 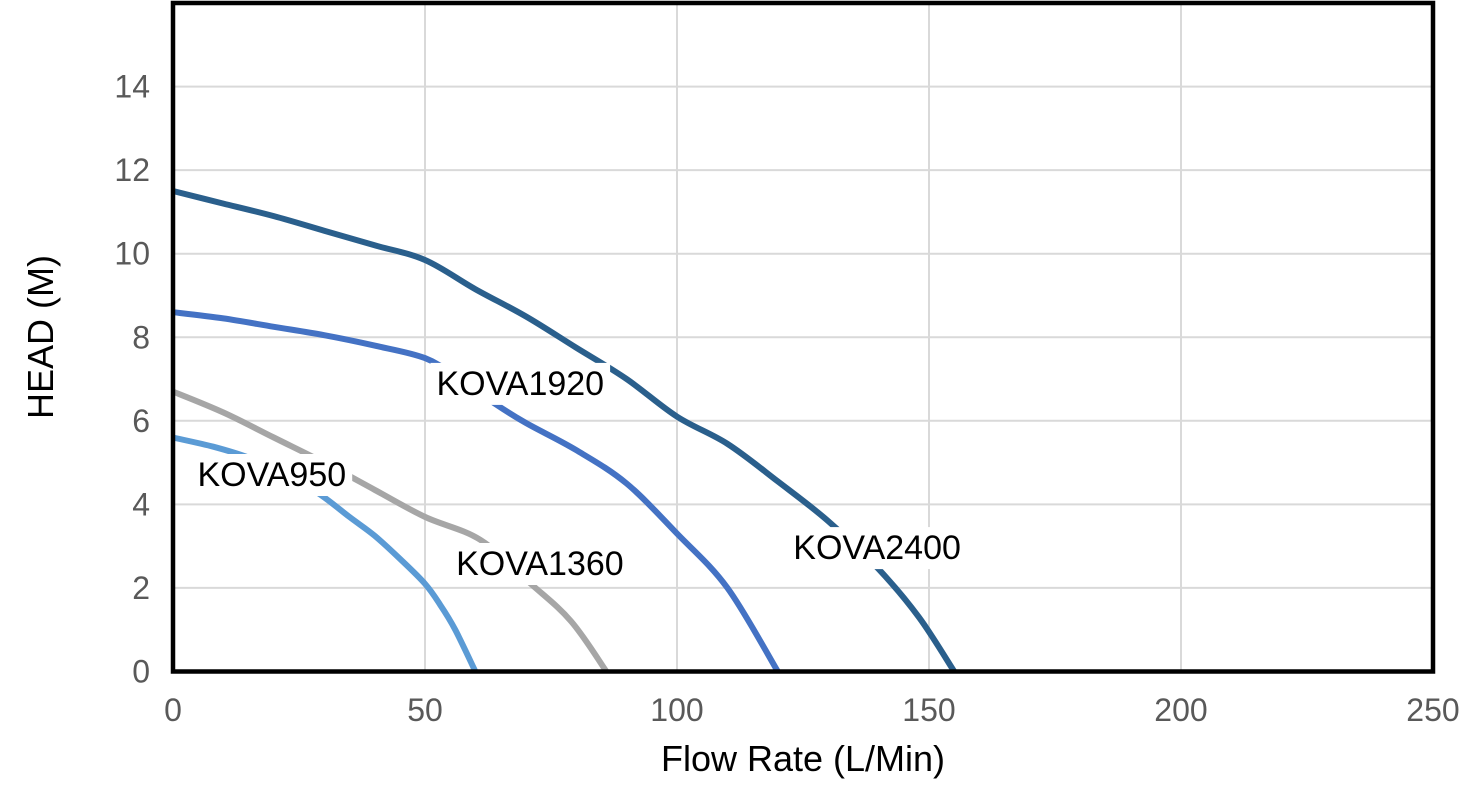 What do you see at coordinates (40, 337) in the screenshot?
I see `y-axis-title: HEAD (M)` at bounding box center [40, 337].